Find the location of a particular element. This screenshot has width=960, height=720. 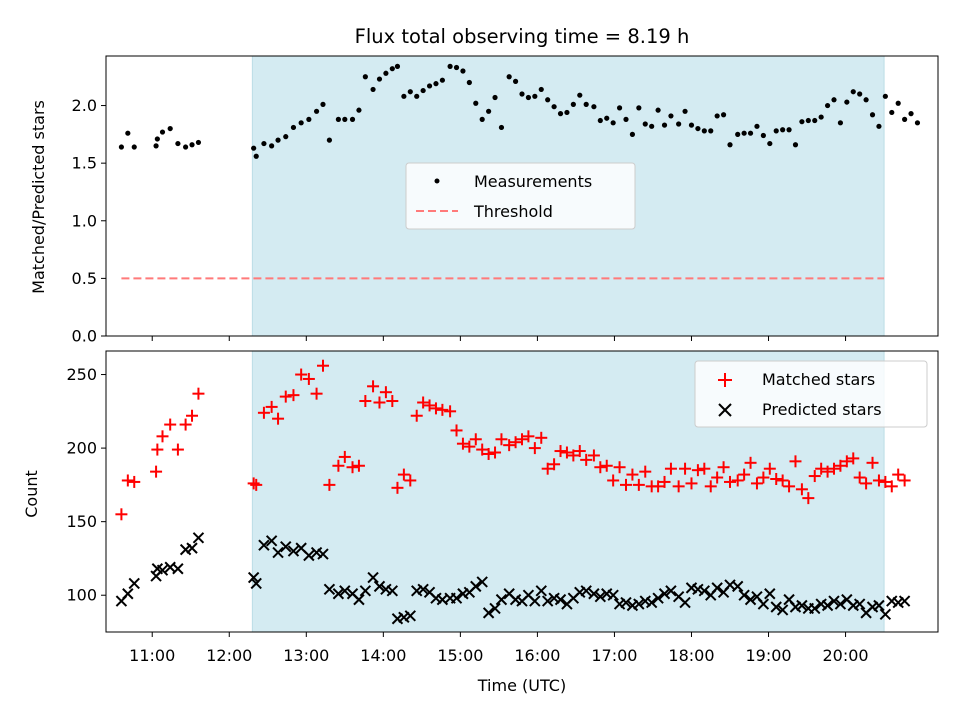

xtick-label-1400: 14:00 is located at coordinates (383, 655).